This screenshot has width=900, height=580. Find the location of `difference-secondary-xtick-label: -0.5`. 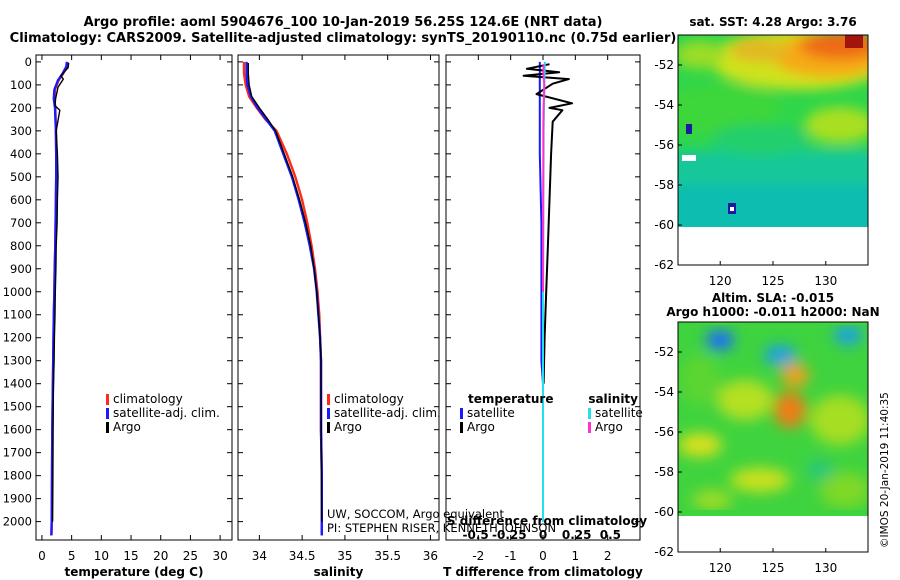

difference-secondary-xtick-label: -0.5 is located at coordinates (476, 535).